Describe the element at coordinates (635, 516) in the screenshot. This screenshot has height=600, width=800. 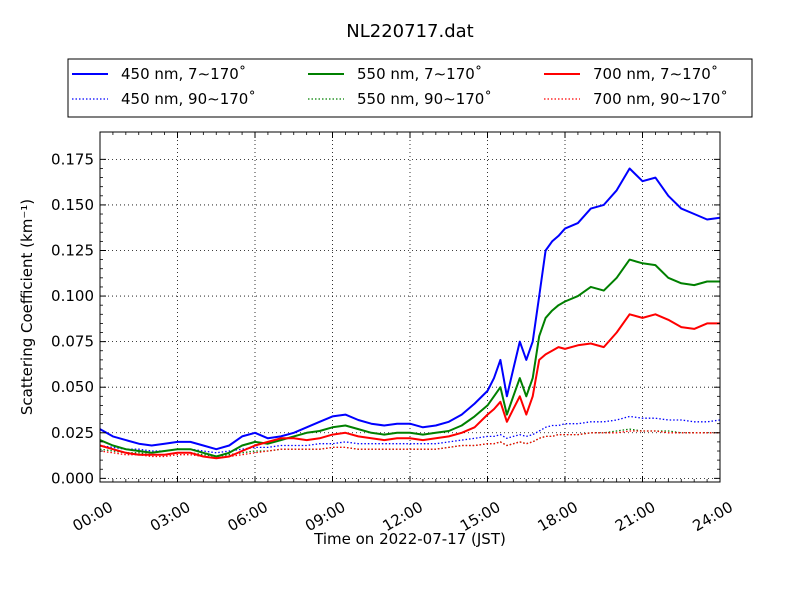
I see `x-tick-label: 21:00` at that location.